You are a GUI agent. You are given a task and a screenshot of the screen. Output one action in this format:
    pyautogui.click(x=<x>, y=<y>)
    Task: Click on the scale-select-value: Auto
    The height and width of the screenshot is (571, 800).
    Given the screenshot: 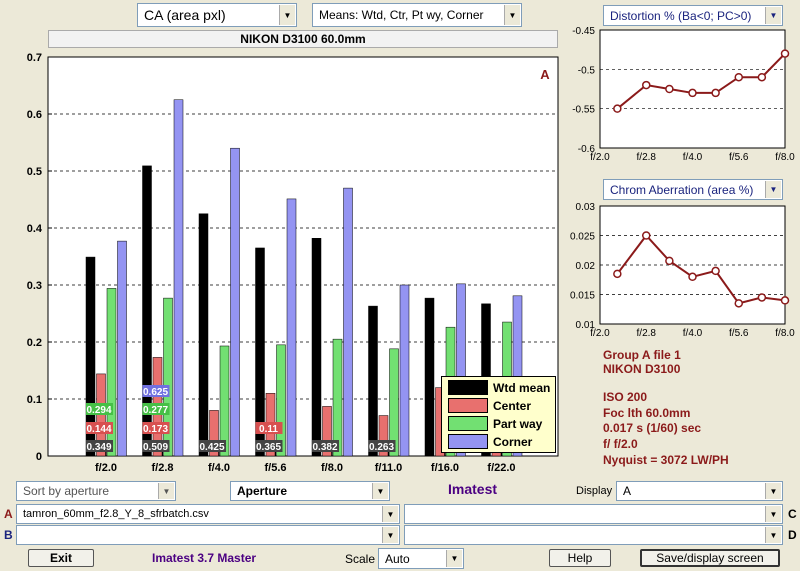 What is the action you would take?
    pyautogui.click(x=397, y=558)
    